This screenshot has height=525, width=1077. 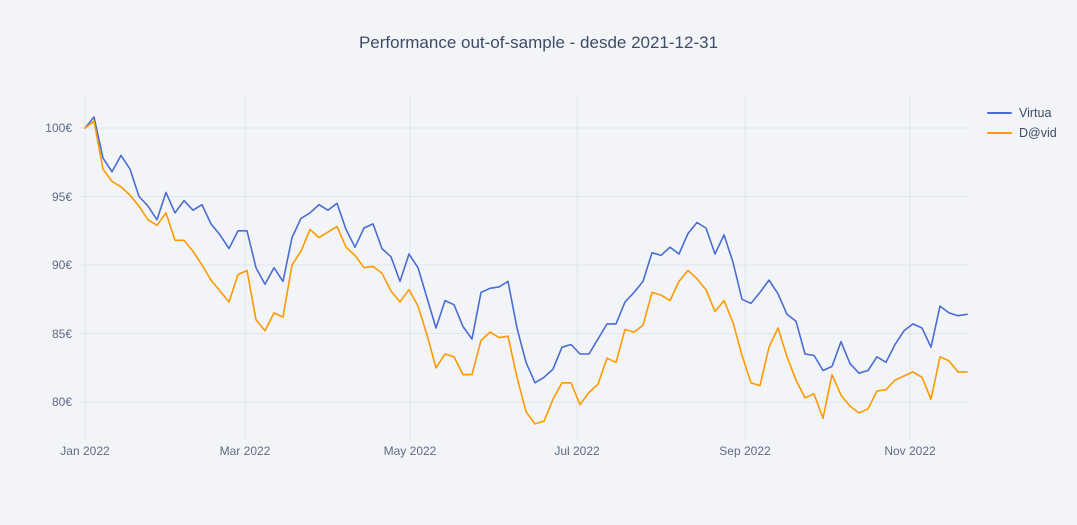 I want to click on legend-item-virtua: Virtua, so click(x=1022, y=113).